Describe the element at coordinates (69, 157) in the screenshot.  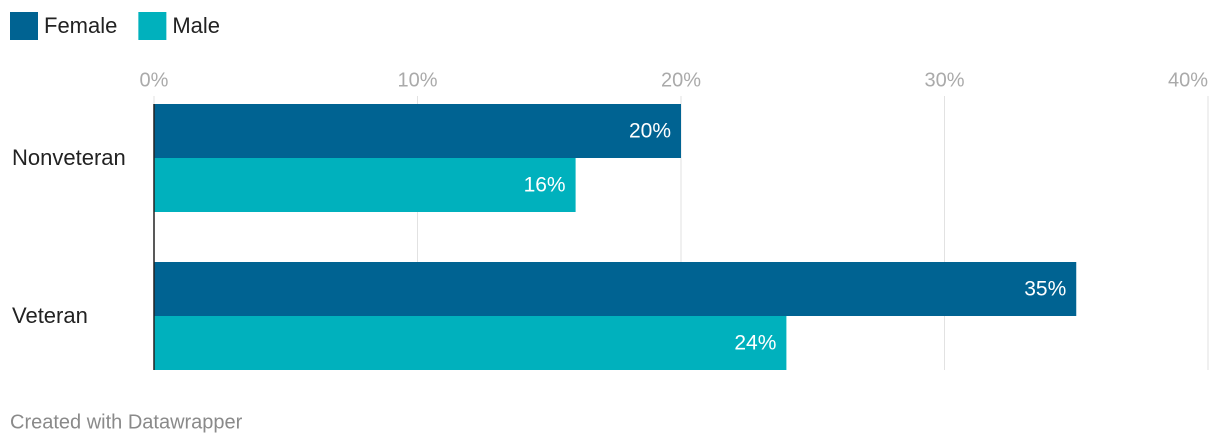
I see `category-label: Nonveteran` at that location.